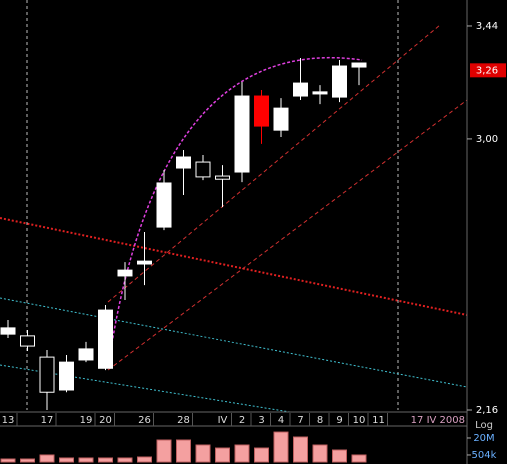 This screenshot has width=507, height=464. I want to click on x-tick-label: 28, so click(183, 420).